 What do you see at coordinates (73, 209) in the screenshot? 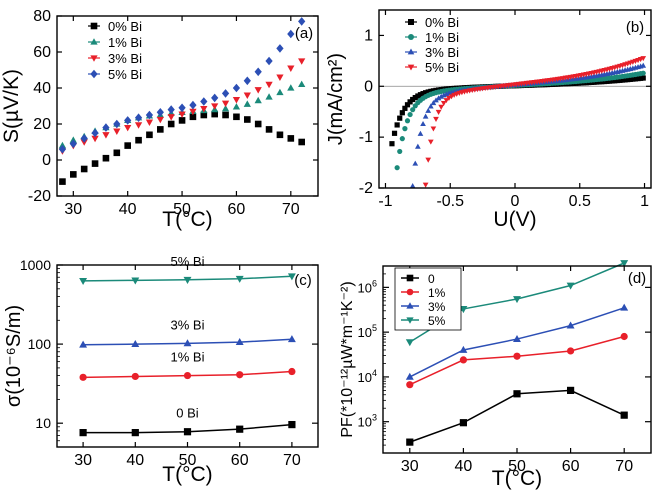
I see `panel-a-x-tick-label: 30` at bounding box center [73, 209].